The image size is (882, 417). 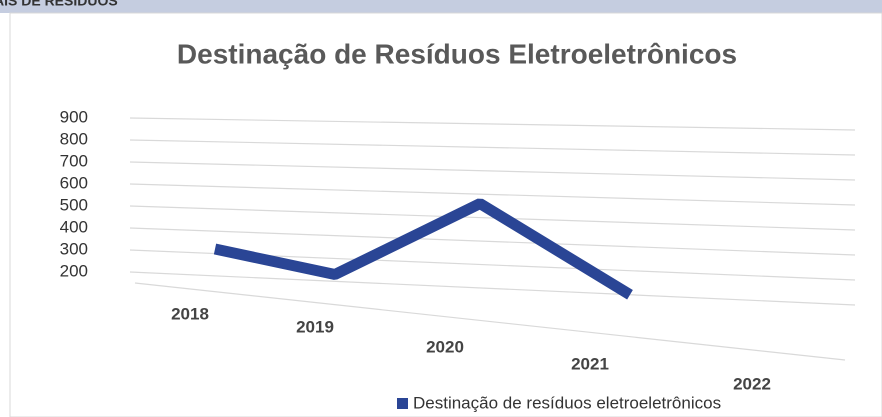 What do you see at coordinates (752, 383) in the screenshot?
I see `x-tick-label: 2022` at bounding box center [752, 383].